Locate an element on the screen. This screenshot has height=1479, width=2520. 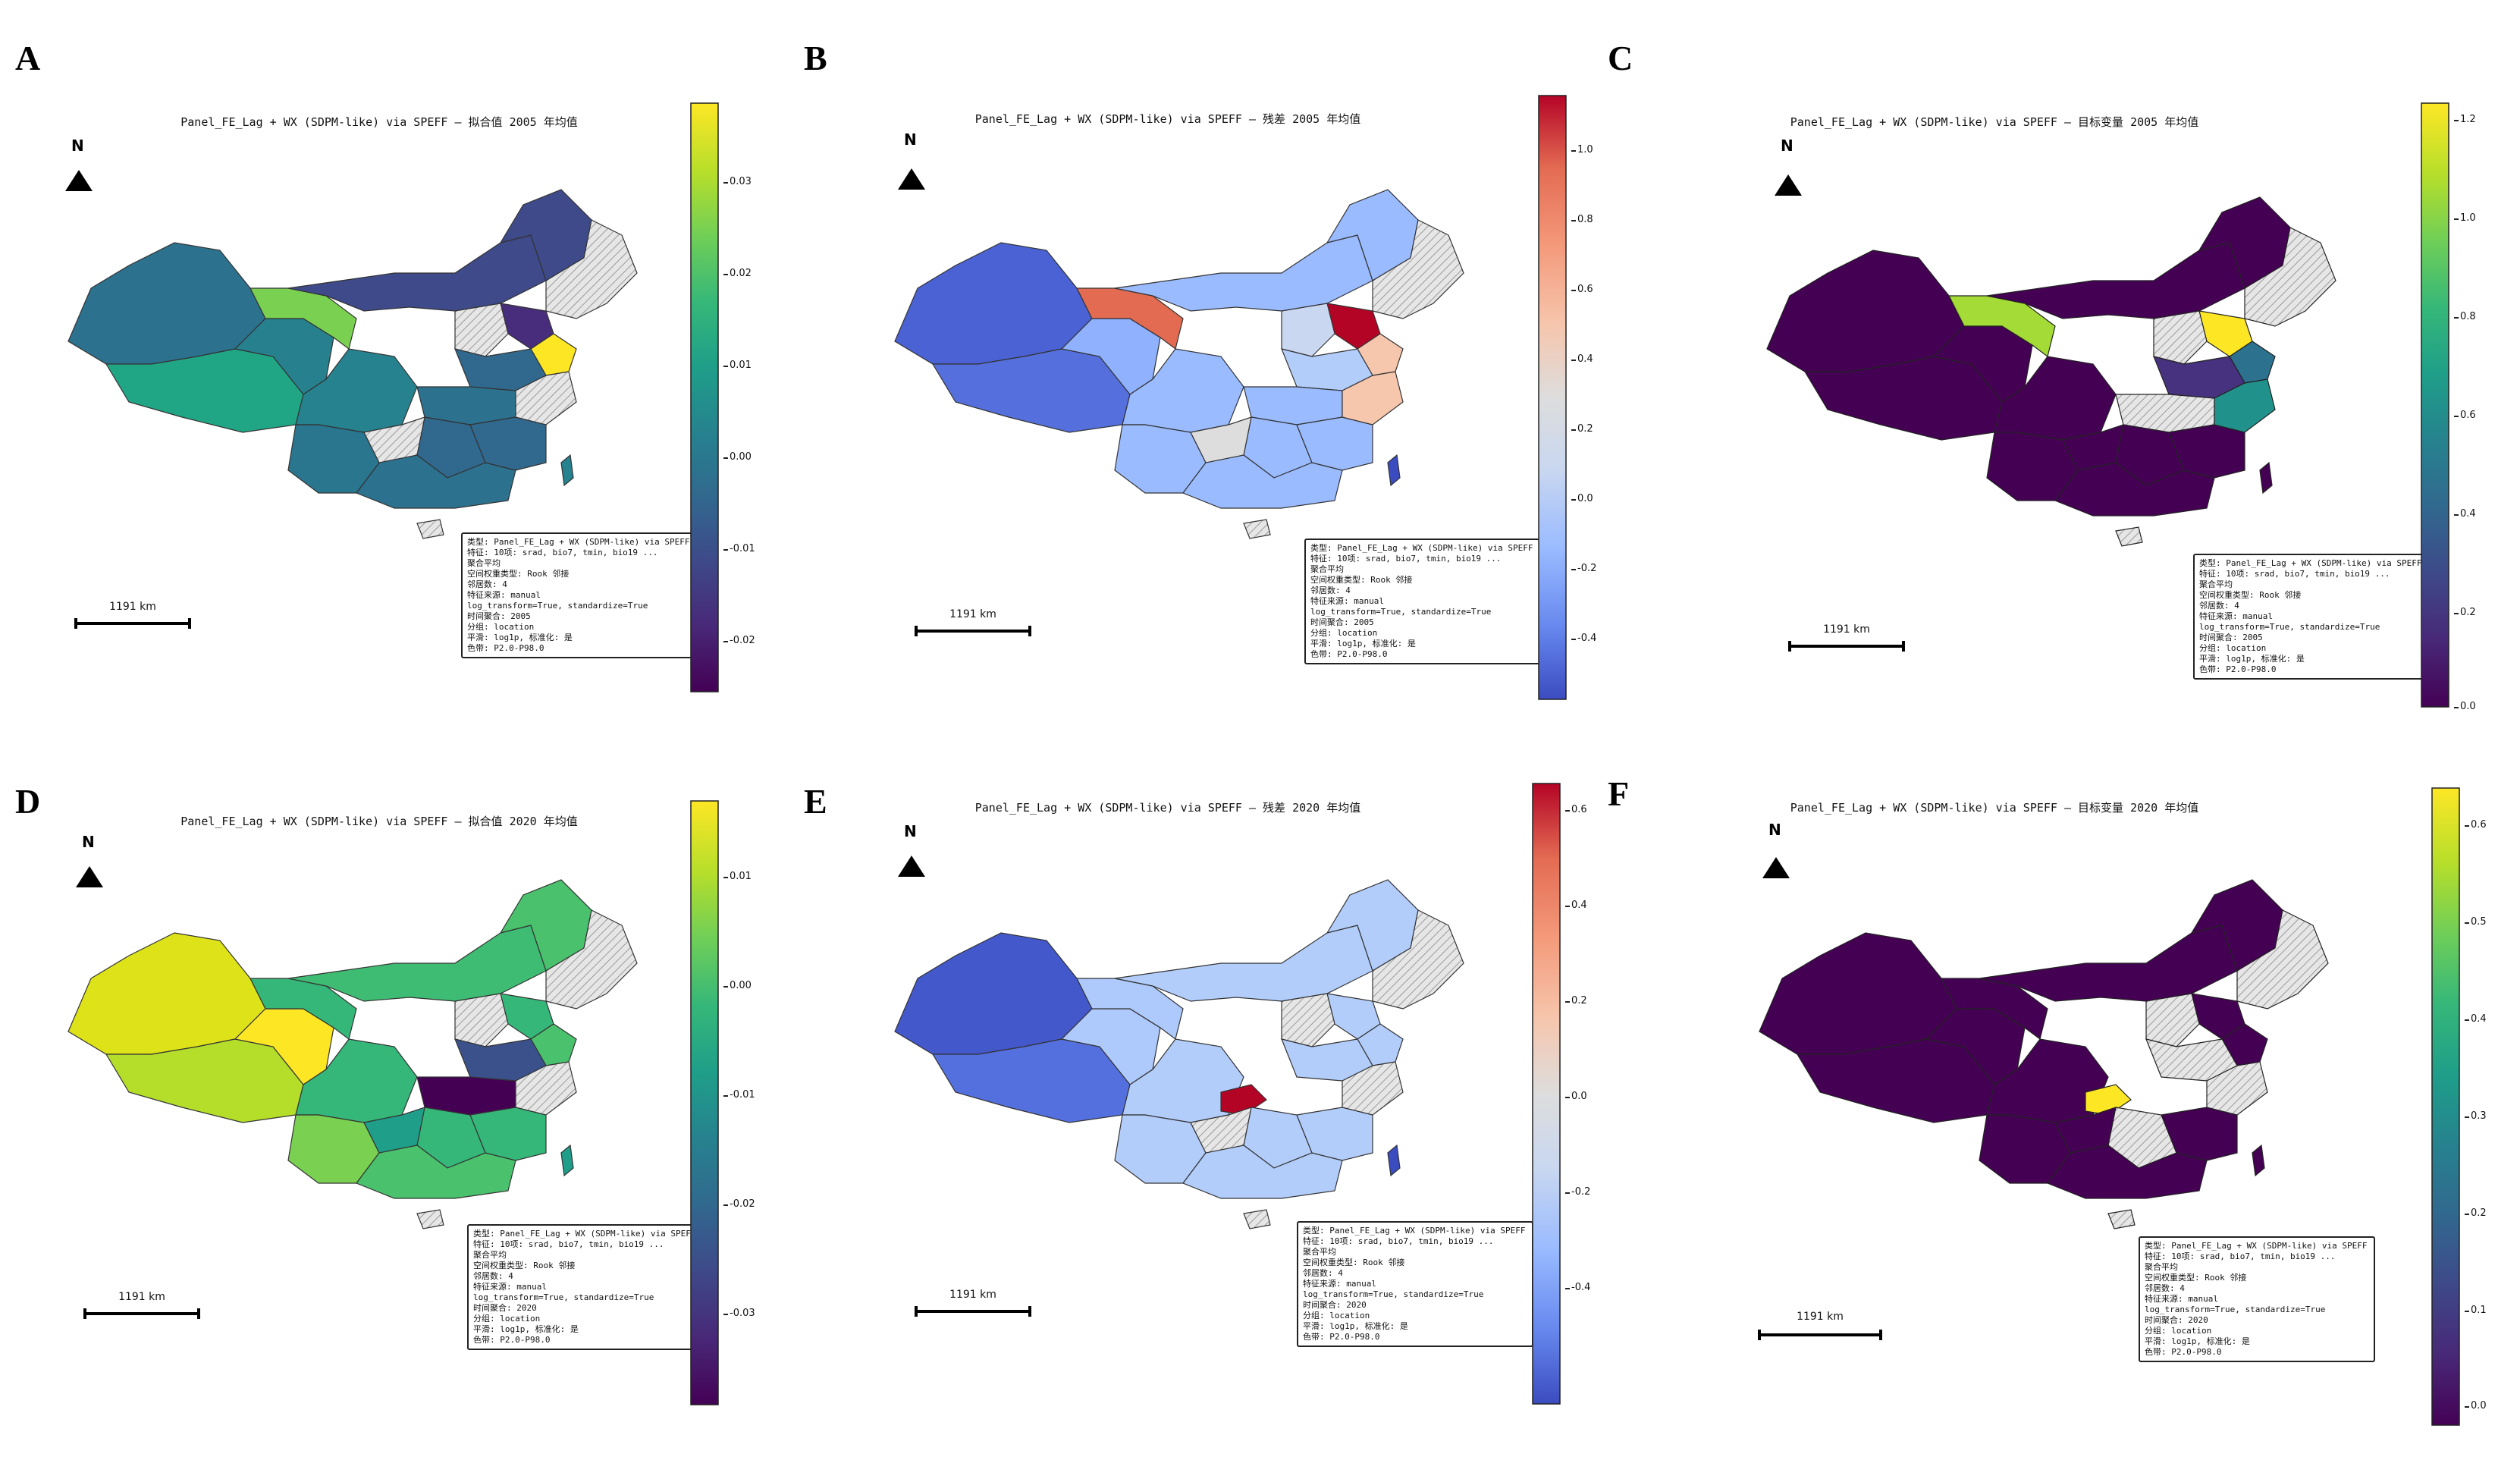
colorbar-tick: 1.2 is located at coordinates (2465, 119).